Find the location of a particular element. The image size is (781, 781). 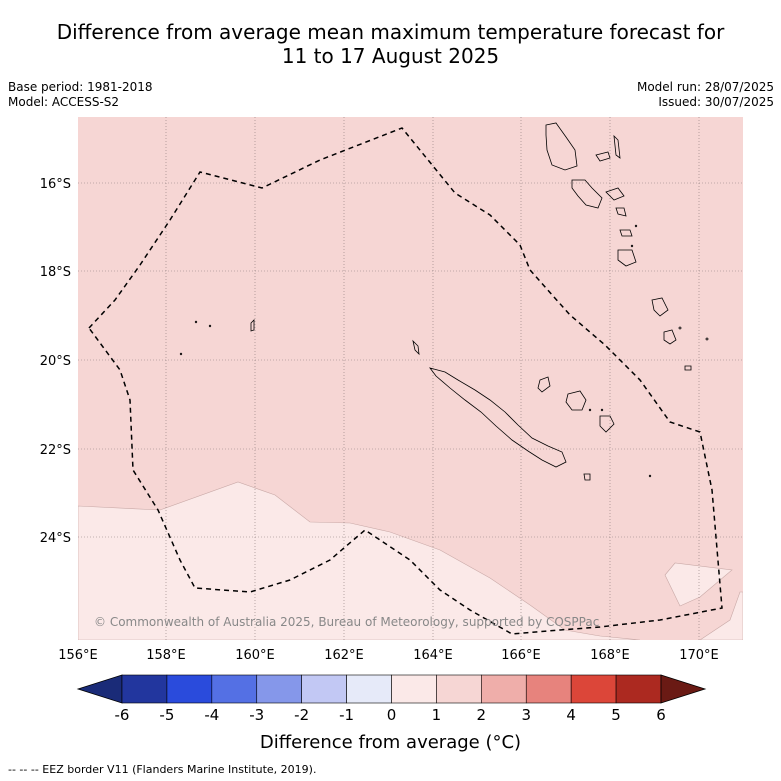

lat-label: 22°S is located at coordinates (55, 450).